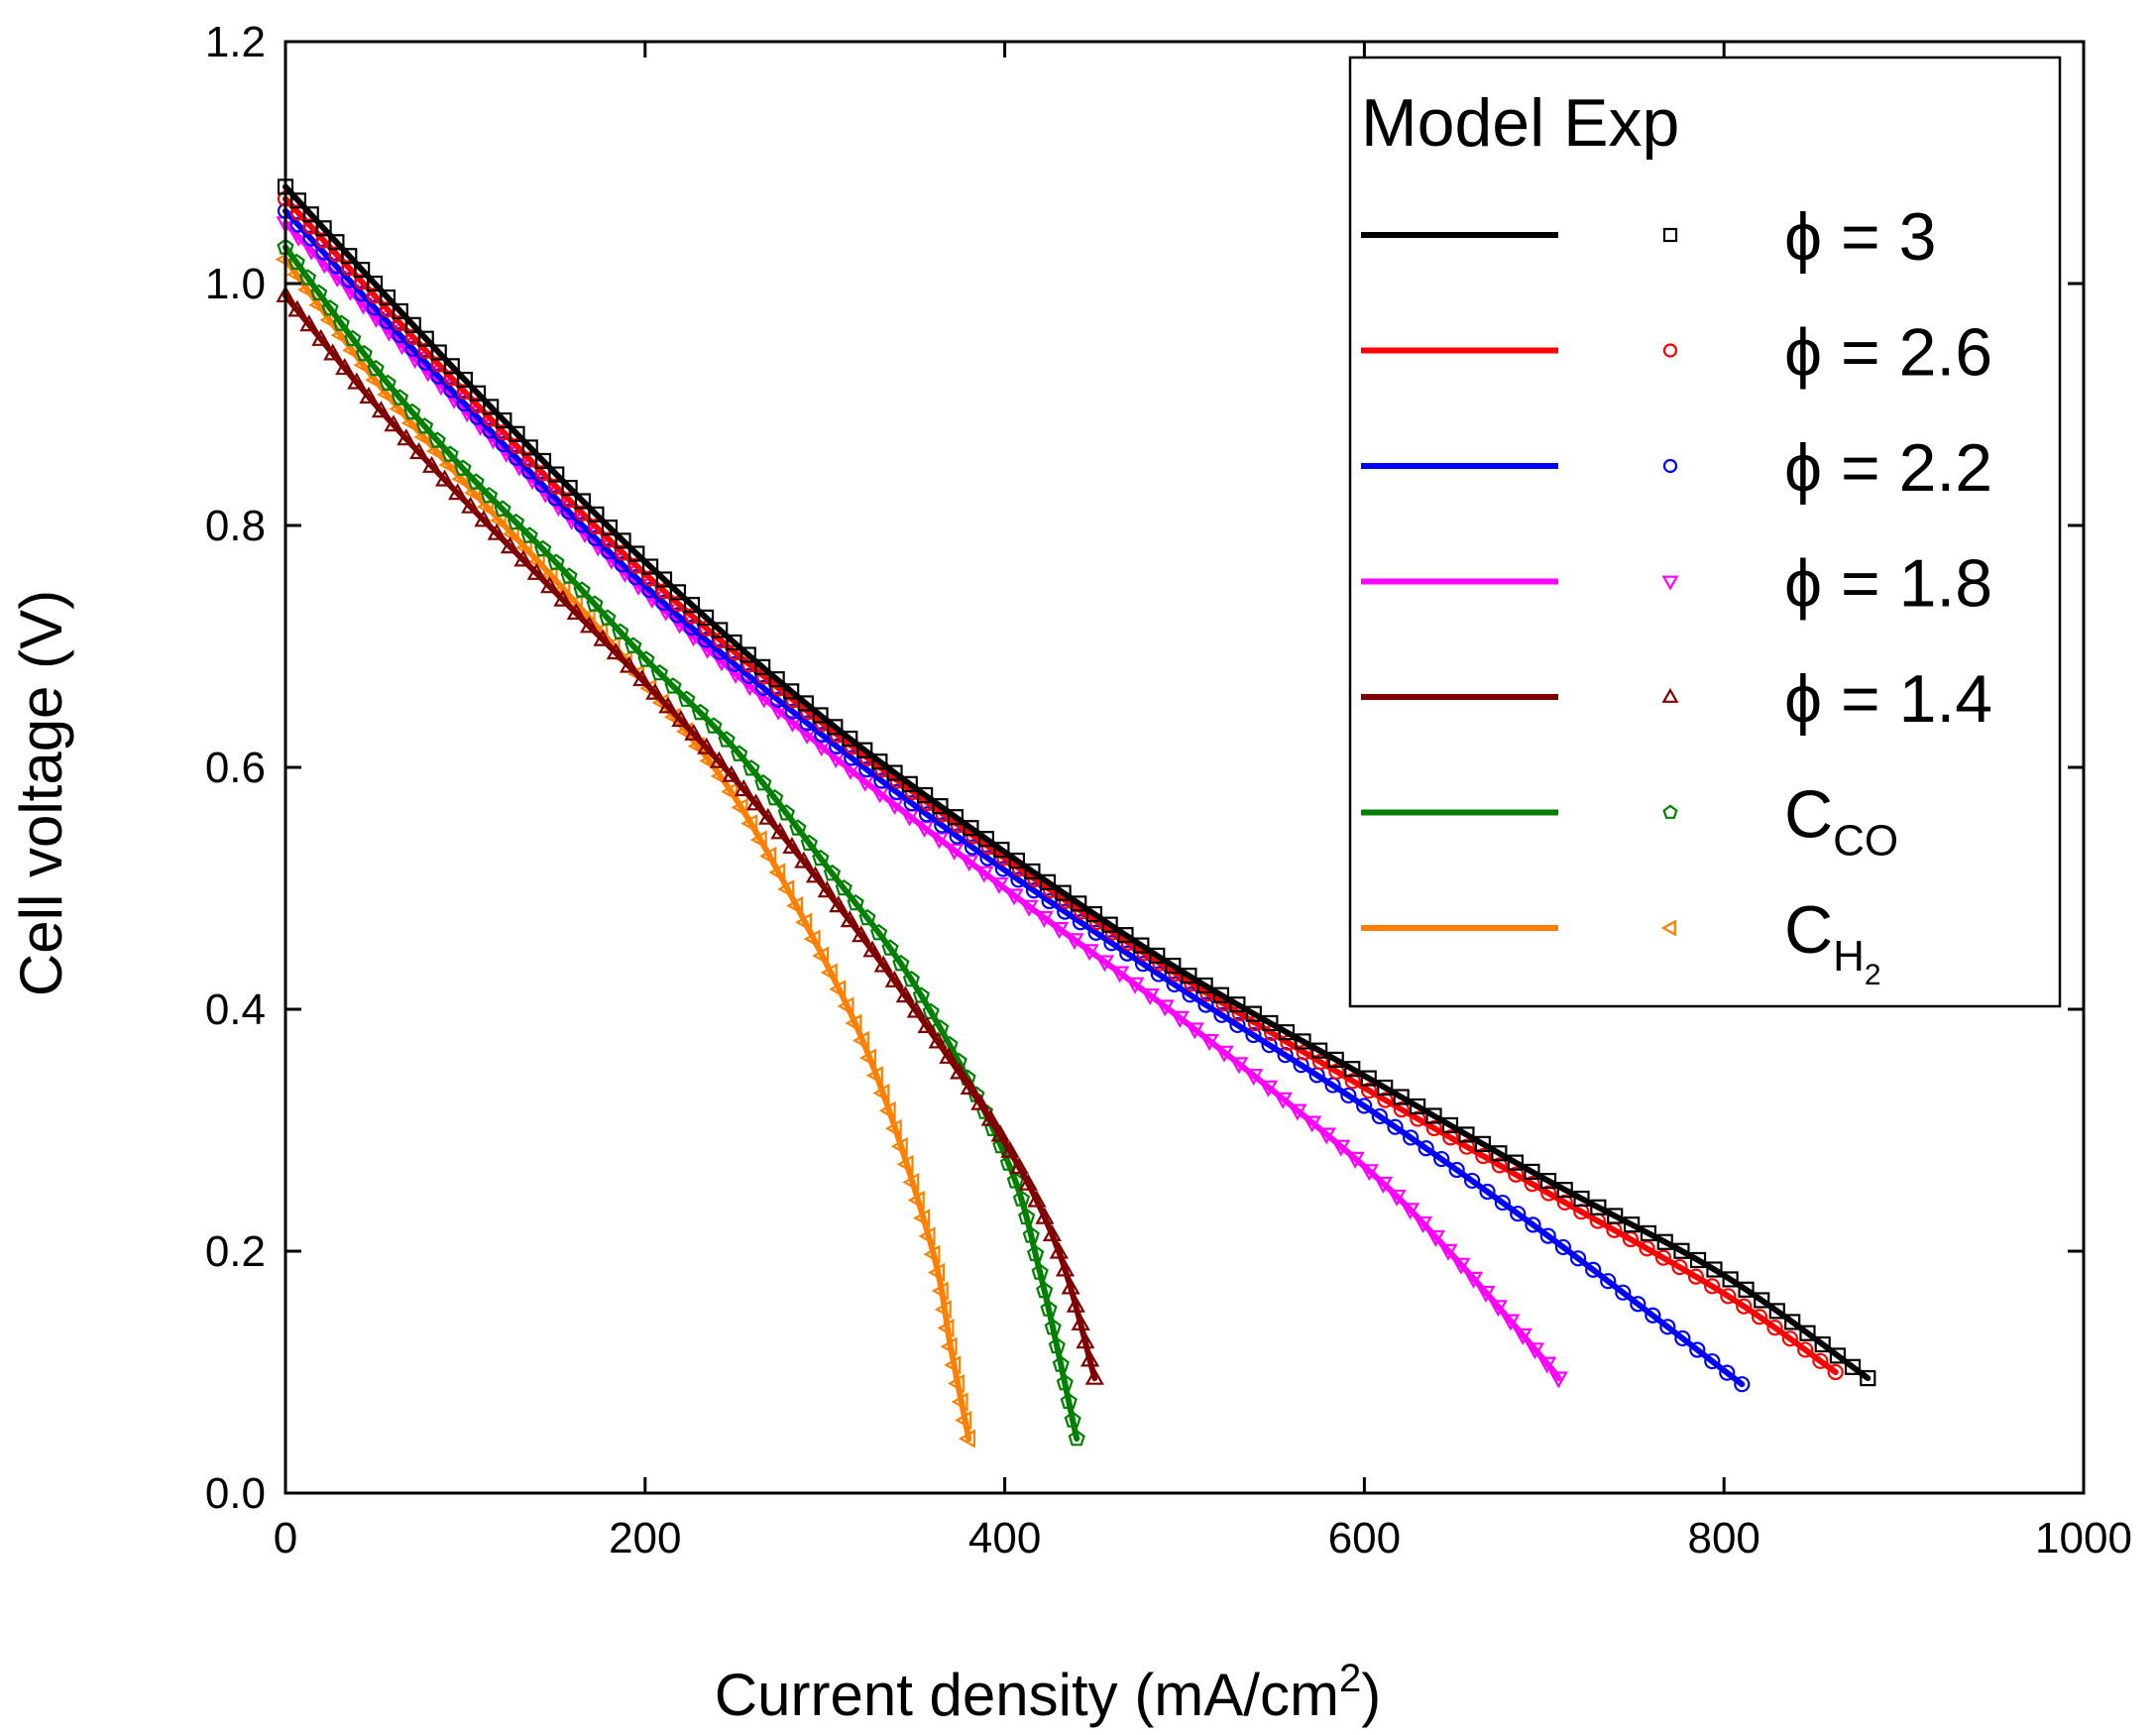 The height and width of the screenshot is (1735, 2156). What do you see at coordinates (1888, 468) in the screenshot?
I see `legend-label: ϕ = 2.2` at bounding box center [1888, 468].